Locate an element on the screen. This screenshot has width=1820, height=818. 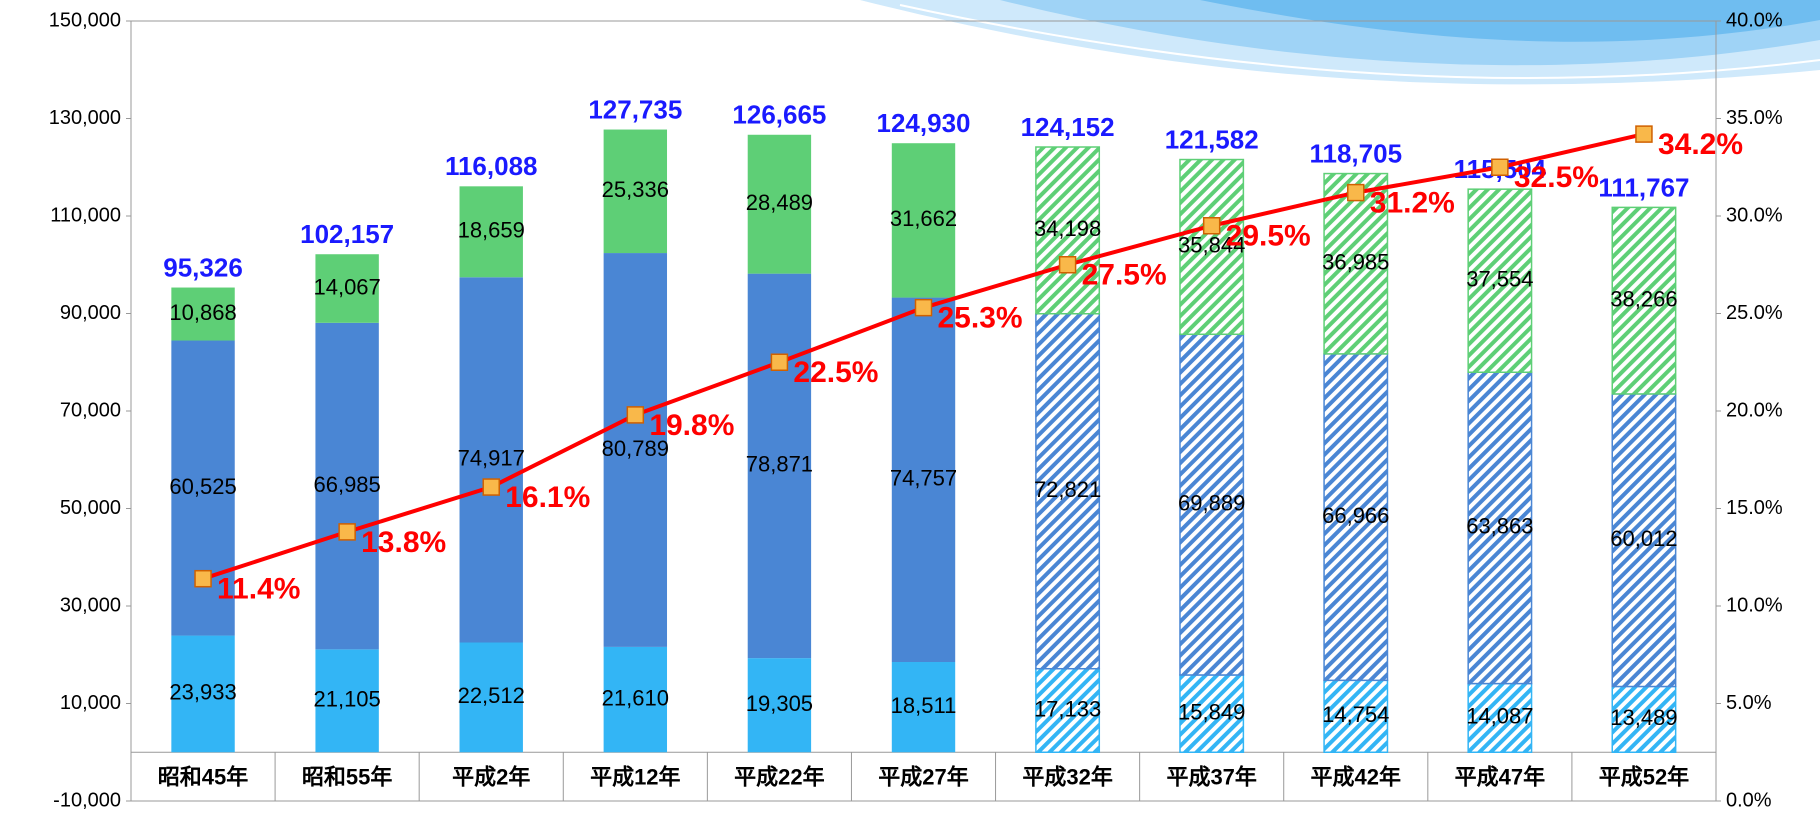
line-value-label: 11.4% is located at coordinates (258, 589).